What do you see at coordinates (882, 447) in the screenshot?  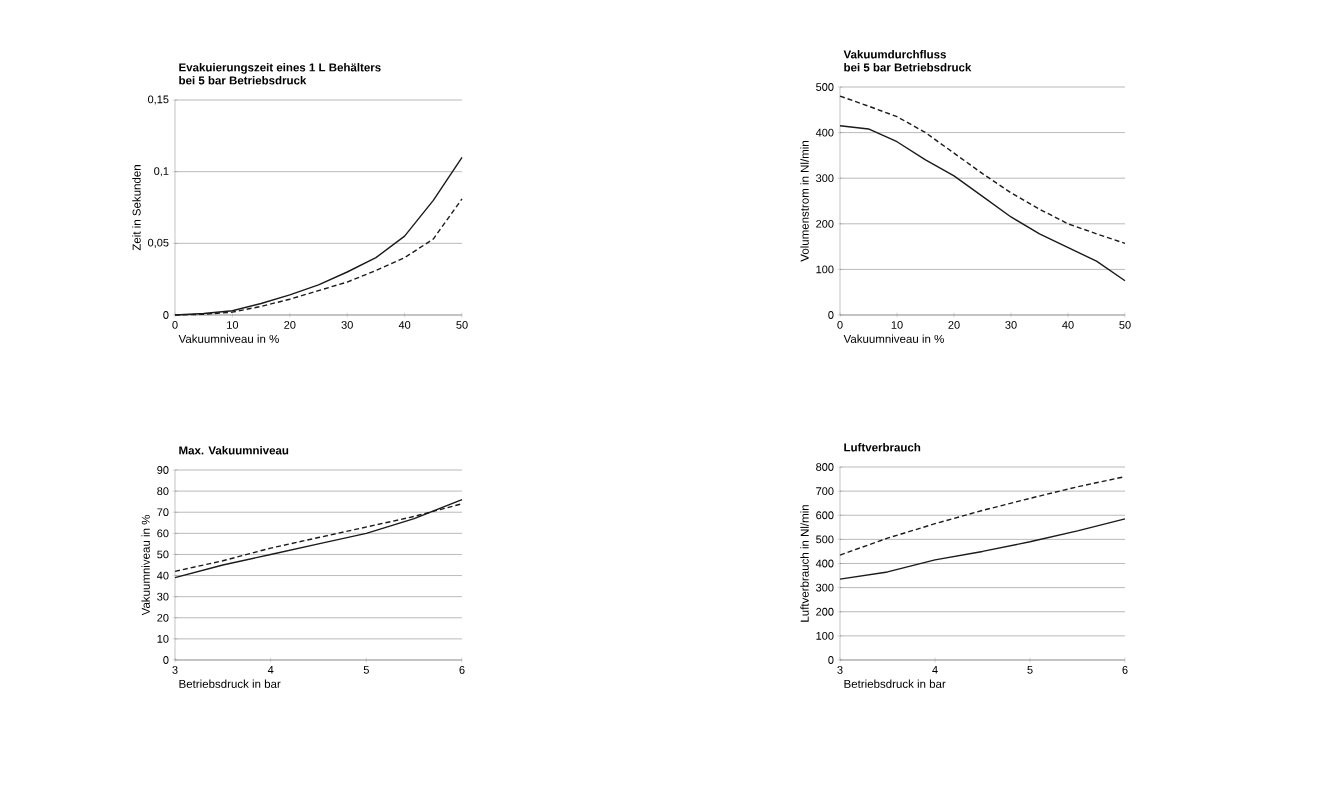 I see `chart-title: Luftverbrauch` at bounding box center [882, 447].